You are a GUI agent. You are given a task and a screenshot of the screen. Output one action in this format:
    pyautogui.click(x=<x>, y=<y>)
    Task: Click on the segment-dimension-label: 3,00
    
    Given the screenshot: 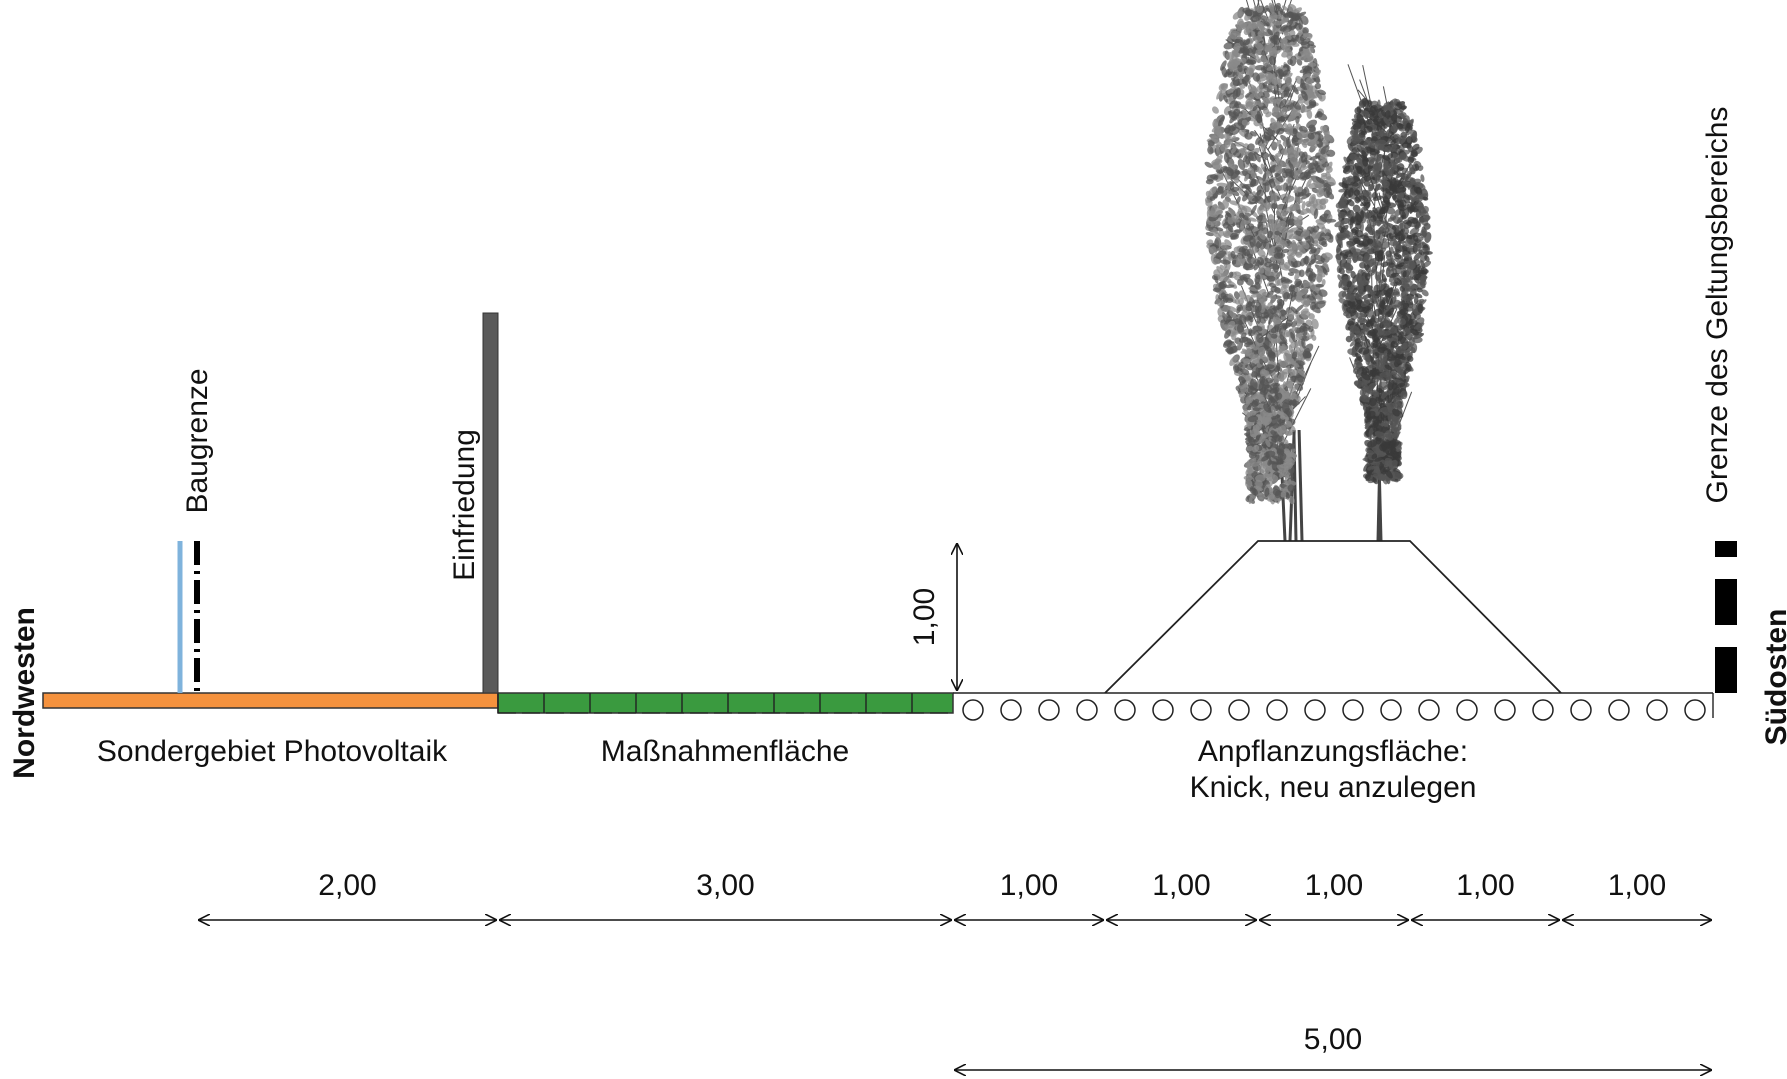 What is the action you would take?
    pyautogui.click(x=725, y=885)
    